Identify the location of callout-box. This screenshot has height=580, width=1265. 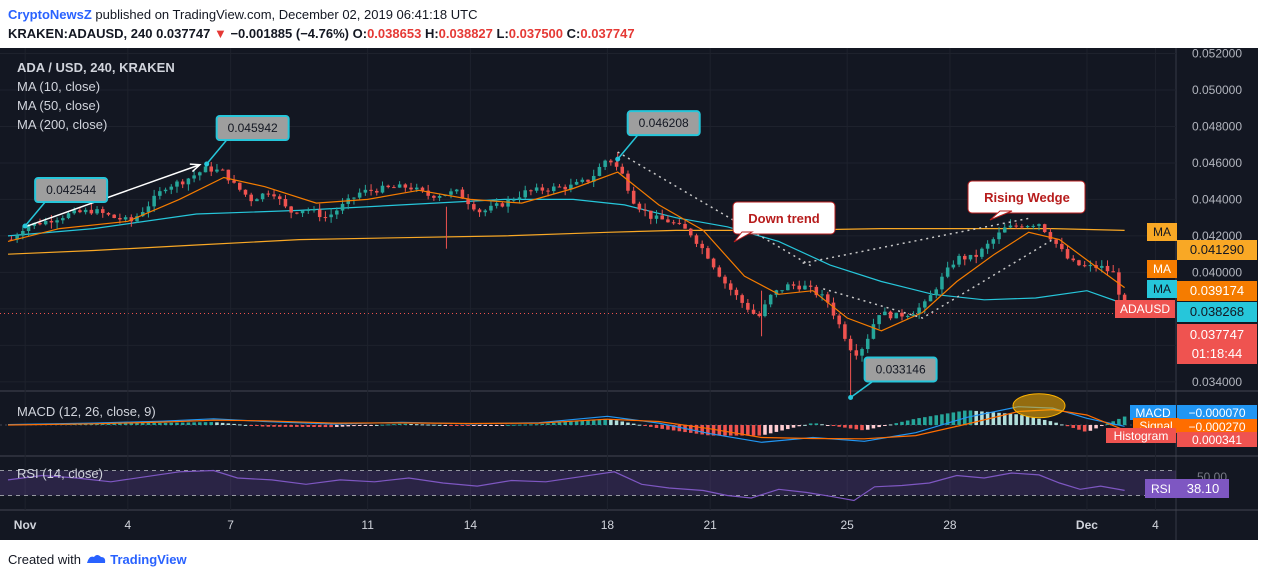
(252, 127).